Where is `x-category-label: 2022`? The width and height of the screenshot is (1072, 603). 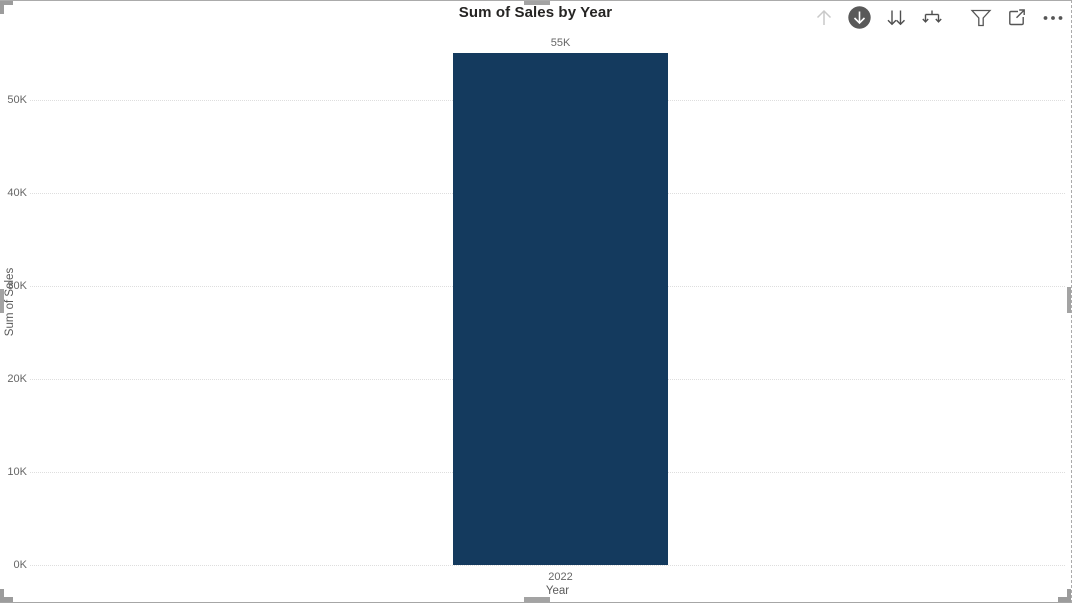
x-category-label: 2022 is located at coordinates (560, 577).